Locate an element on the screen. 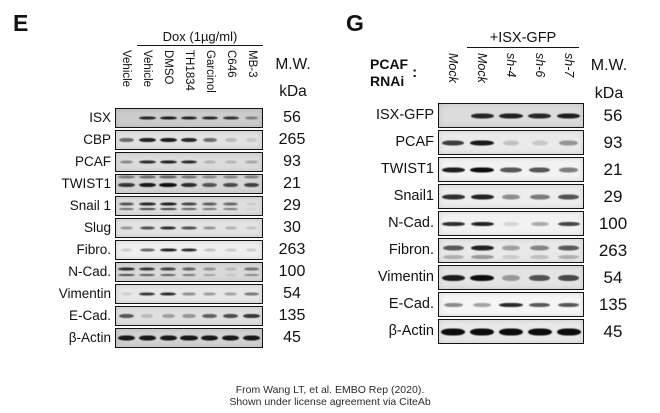 Image resolution: width=660 pixels, height=413 pixels. protein-label: Fibron. is located at coordinates (411, 250).